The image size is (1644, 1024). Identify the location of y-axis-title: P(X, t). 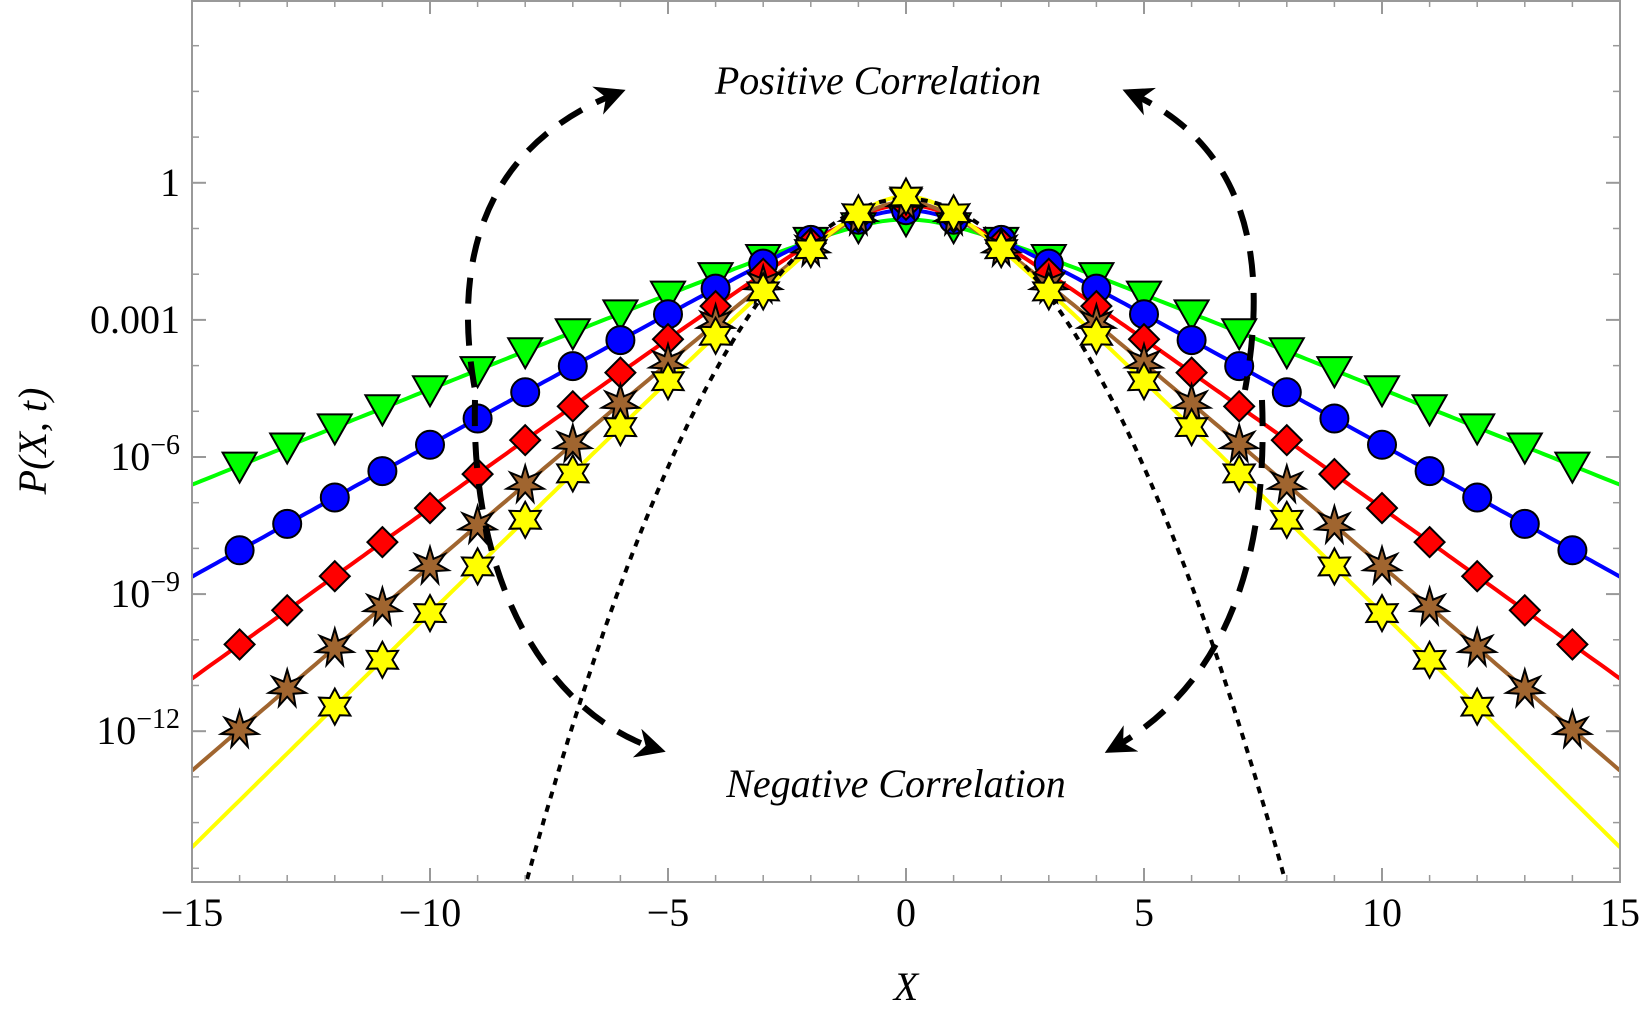
(32, 442).